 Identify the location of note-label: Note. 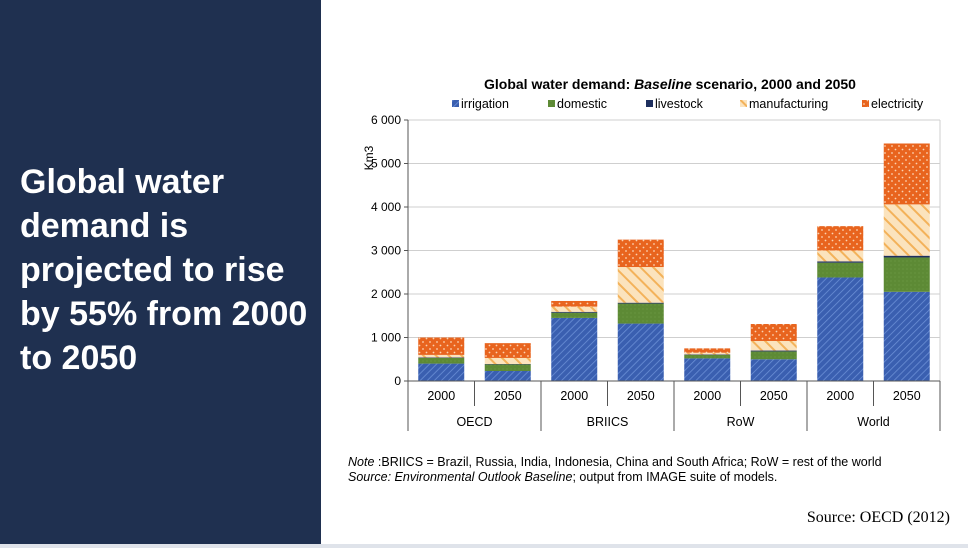
(361, 462).